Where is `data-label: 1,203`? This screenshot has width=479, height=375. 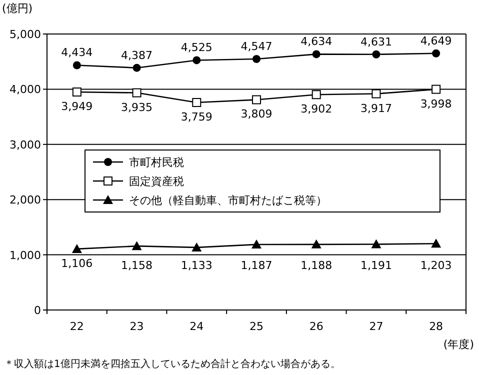 data-label: 1,203 is located at coordinates (436, 265).